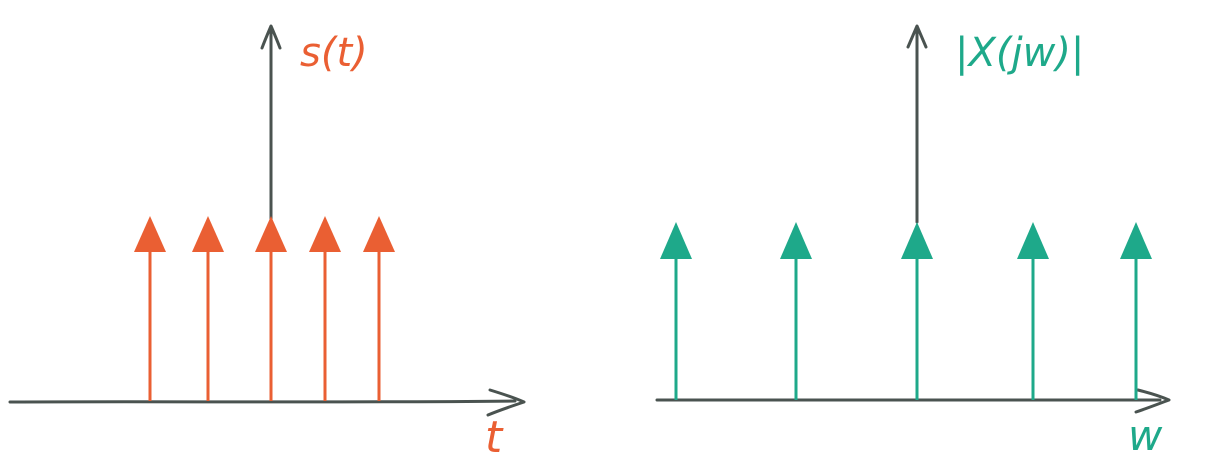 The image size is (1213, 463). What do you see at coordinates (1019, 53) in the screenshot?
I see `right-y-label: |X(jw)|` at bounding box center [1019, 53].